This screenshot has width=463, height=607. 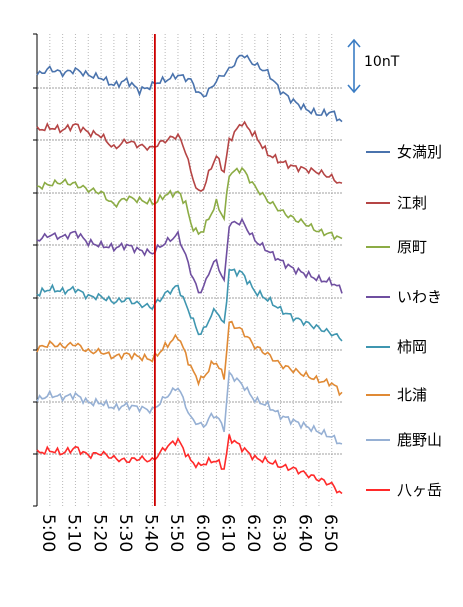 What do you see at coordinates (419, 297) in the screenshot?
I see `legend-label: いわき` at bounding box center [419, 297].